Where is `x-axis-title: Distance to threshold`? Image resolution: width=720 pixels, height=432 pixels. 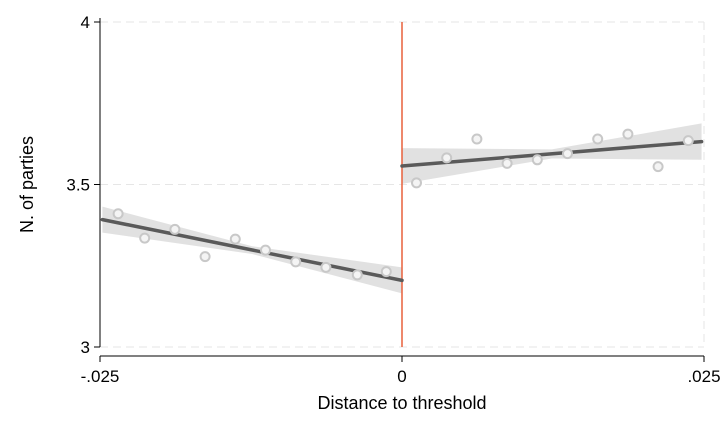
x-axis-title: Distance to threshold is located at coordinates (401, 403).